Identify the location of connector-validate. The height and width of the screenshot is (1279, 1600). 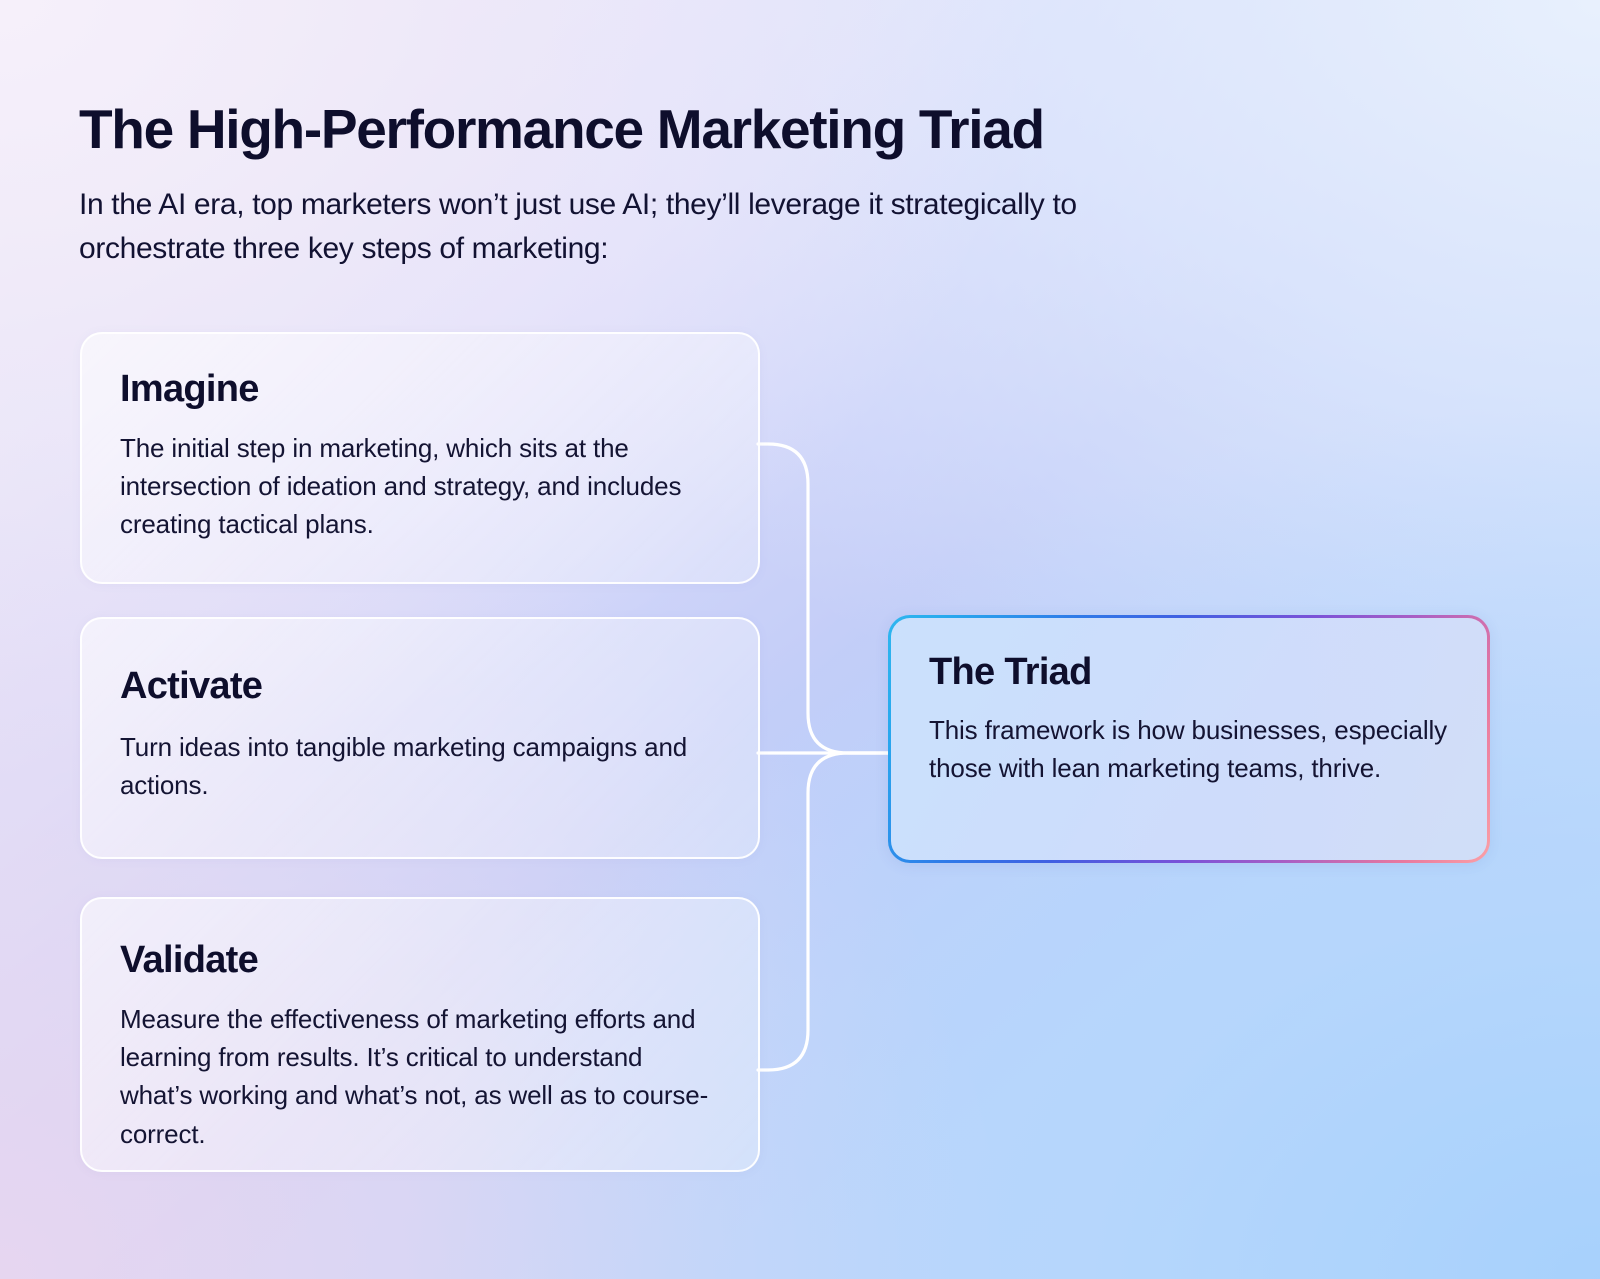
(823, 911).